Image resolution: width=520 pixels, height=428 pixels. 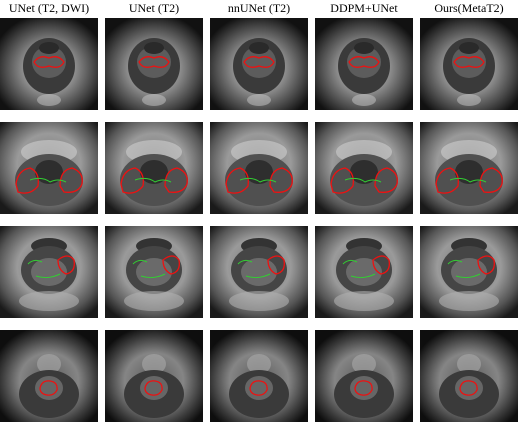 I want to click on column-title: DDPM+UNet, so click(x=364, y=8).